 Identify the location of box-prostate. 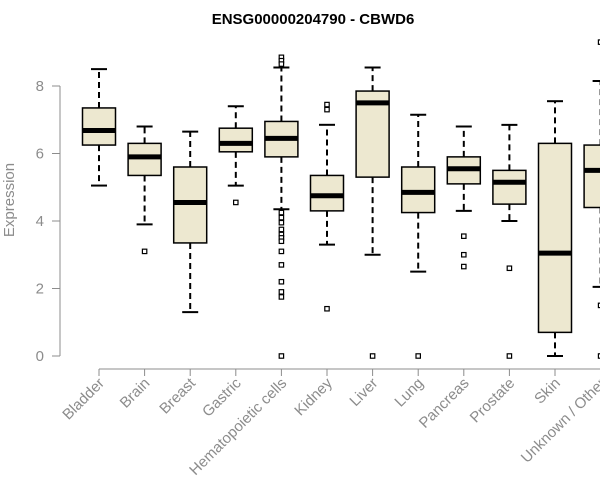
(509, 241).